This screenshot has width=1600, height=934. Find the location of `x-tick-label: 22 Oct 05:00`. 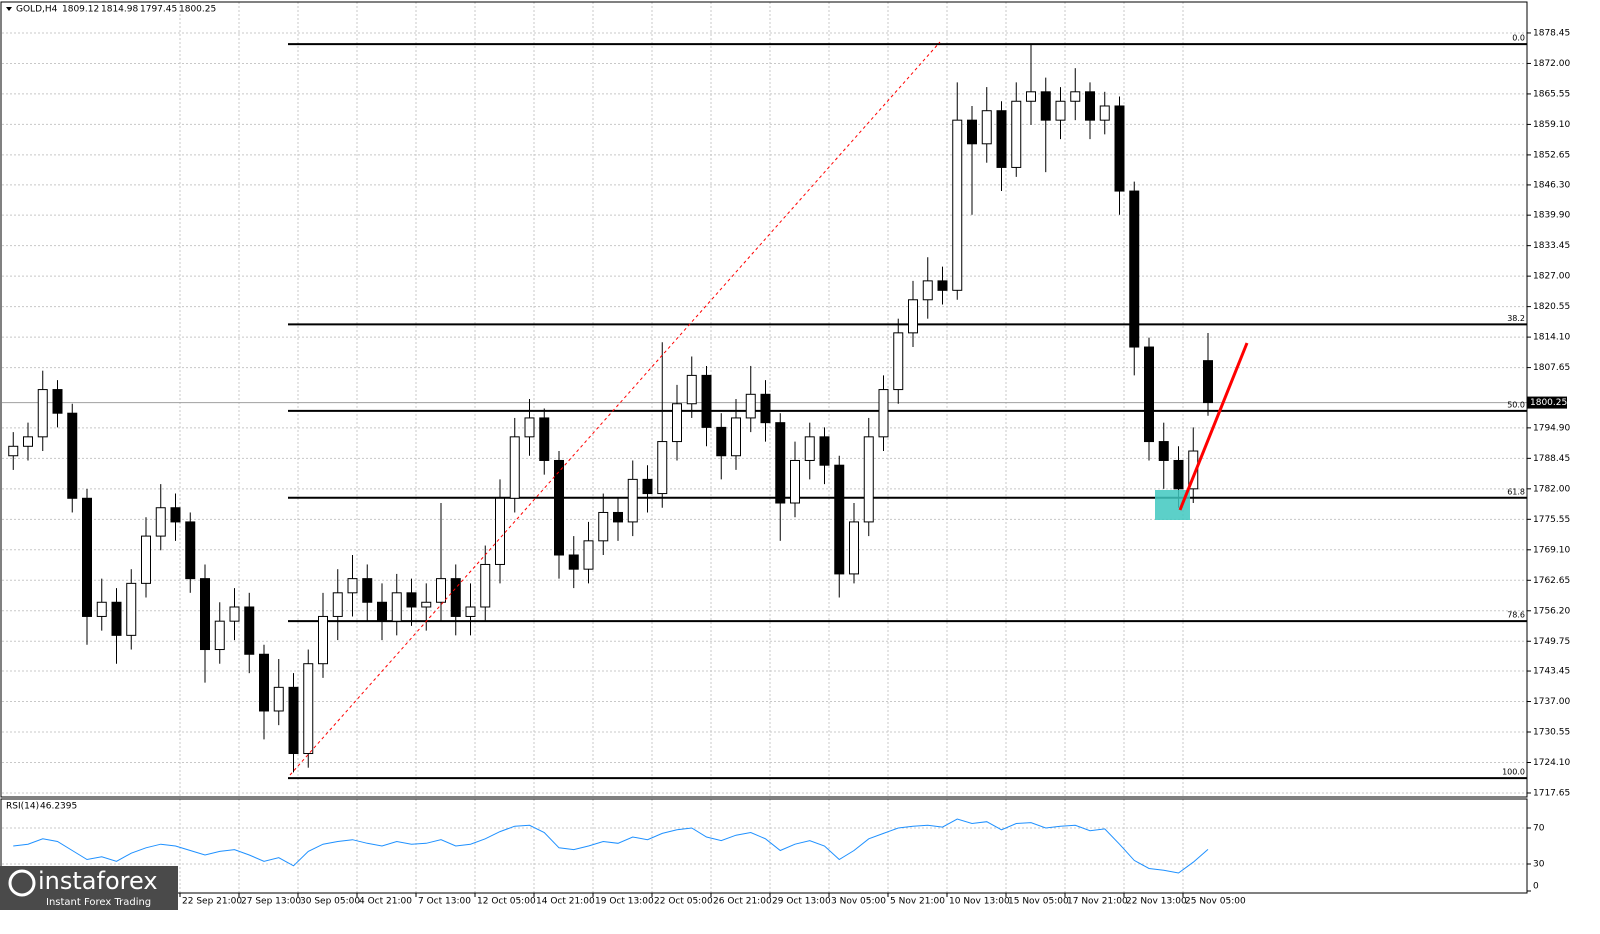

x-tick-label: 22 Oct 05:00 is located at coordinates (683, 902).